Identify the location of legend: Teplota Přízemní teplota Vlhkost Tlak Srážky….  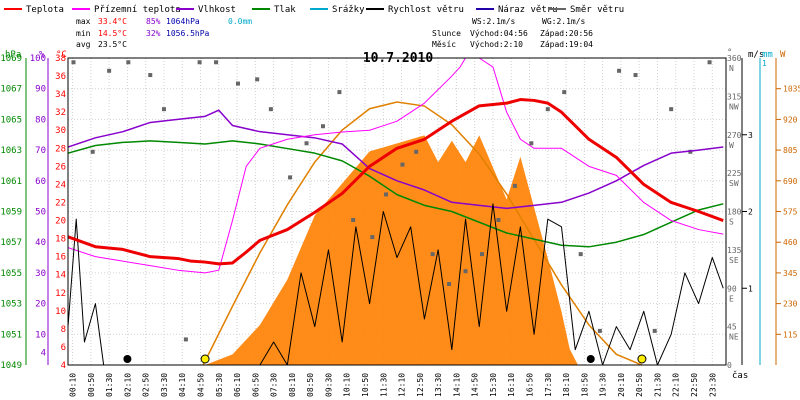
(314, 10).